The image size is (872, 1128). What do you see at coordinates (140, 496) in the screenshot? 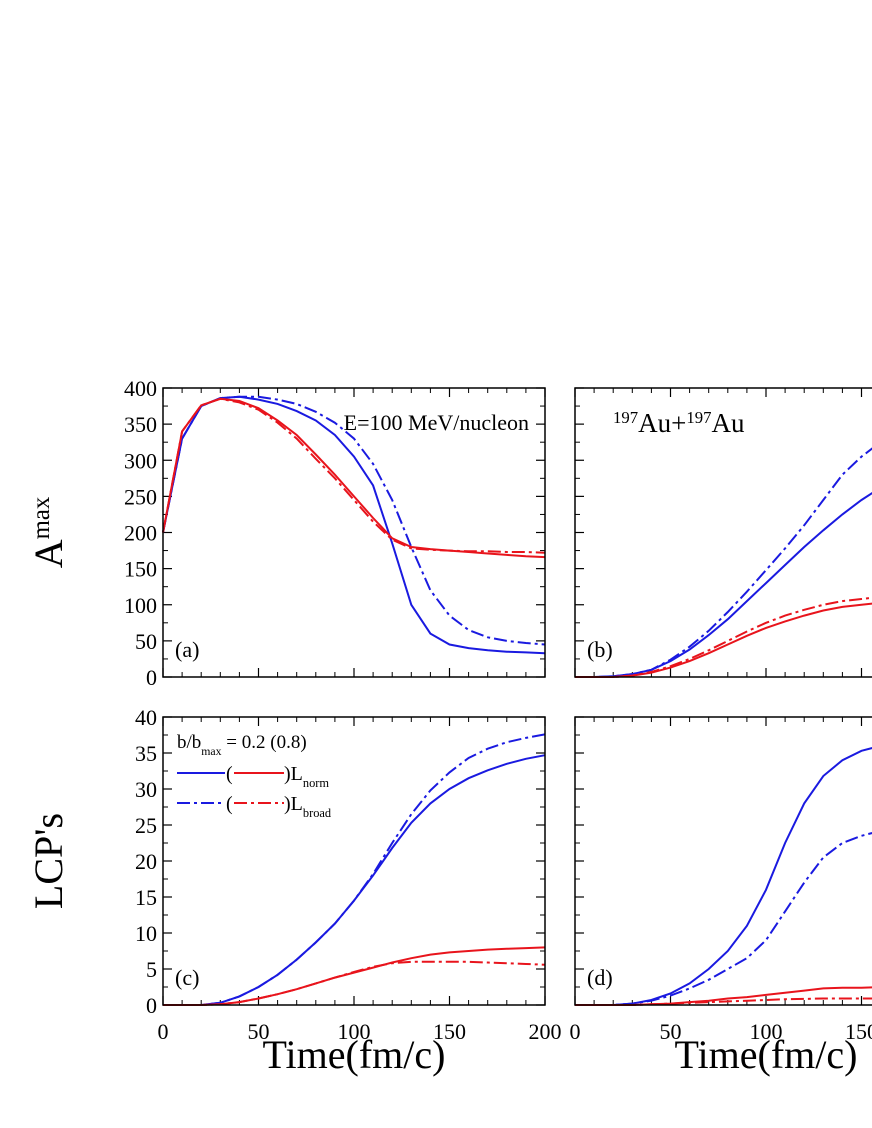
I see `y-tick-label: 250` at bounding box center [140, 496].